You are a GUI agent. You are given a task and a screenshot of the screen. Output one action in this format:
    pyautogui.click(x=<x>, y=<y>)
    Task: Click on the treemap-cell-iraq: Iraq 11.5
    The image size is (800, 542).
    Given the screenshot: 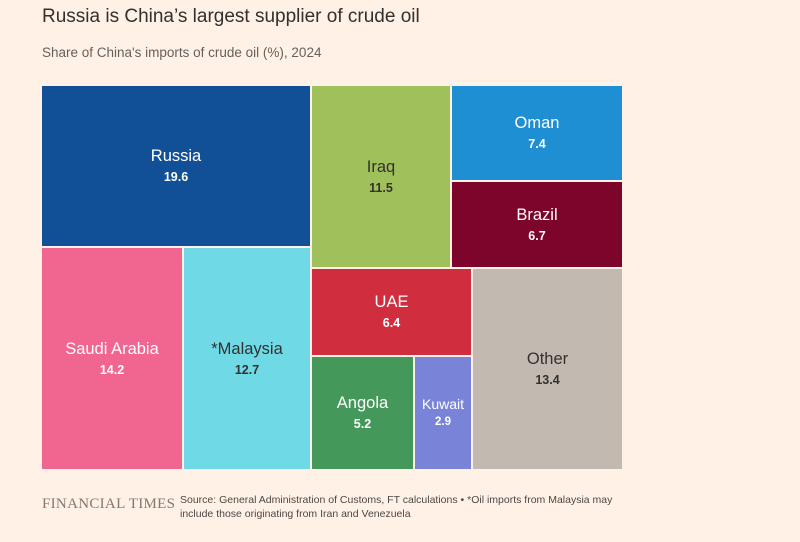 What is the action you would take?
    pyautogui.click(x=382, y=177)
    